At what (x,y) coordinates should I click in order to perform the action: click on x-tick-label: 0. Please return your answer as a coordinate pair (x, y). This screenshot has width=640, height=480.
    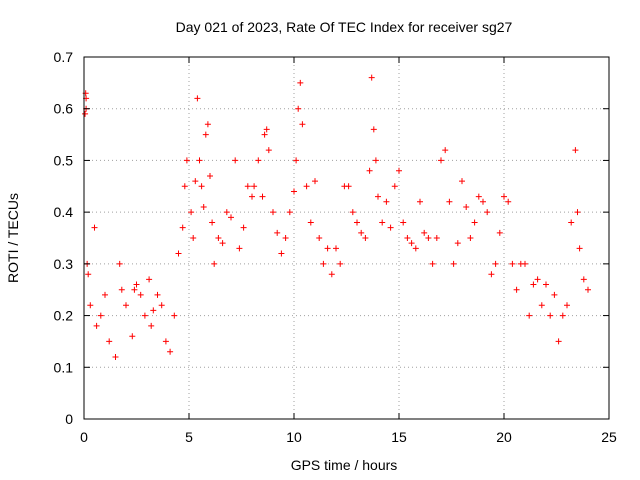
    Looking at the image, I should click on (84, 437).